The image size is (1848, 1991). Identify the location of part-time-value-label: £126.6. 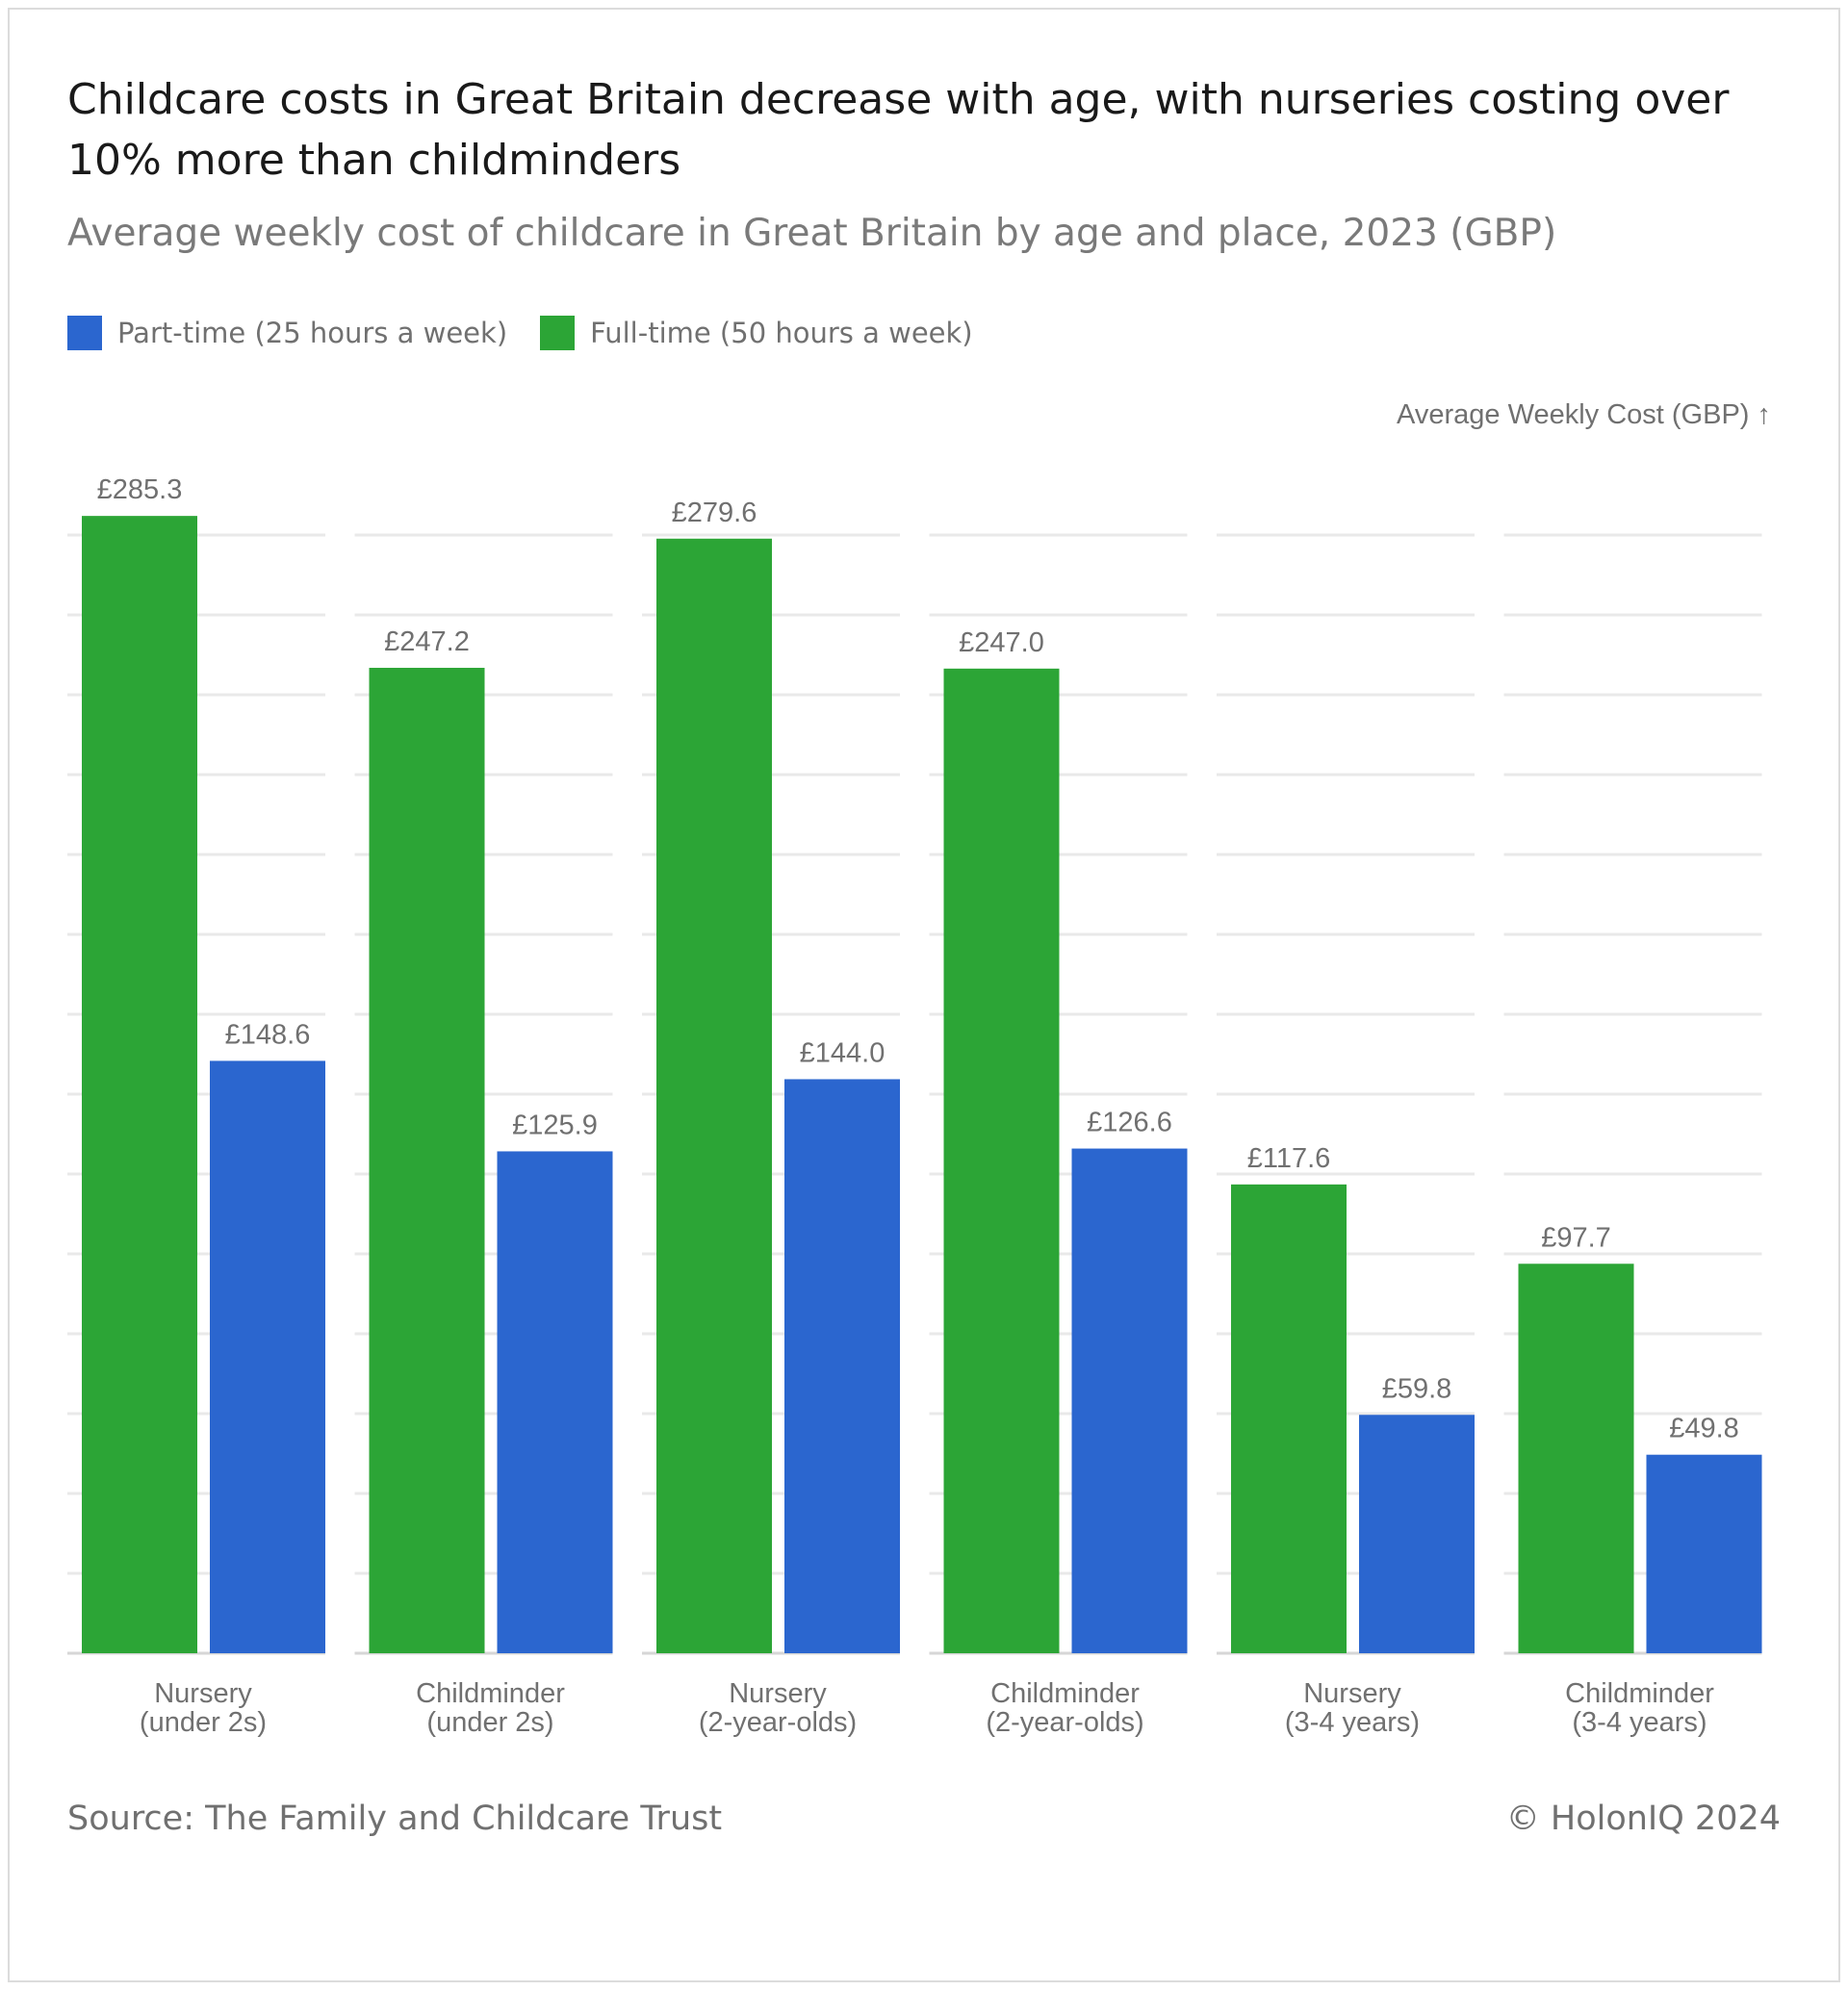
(1129, 1123).